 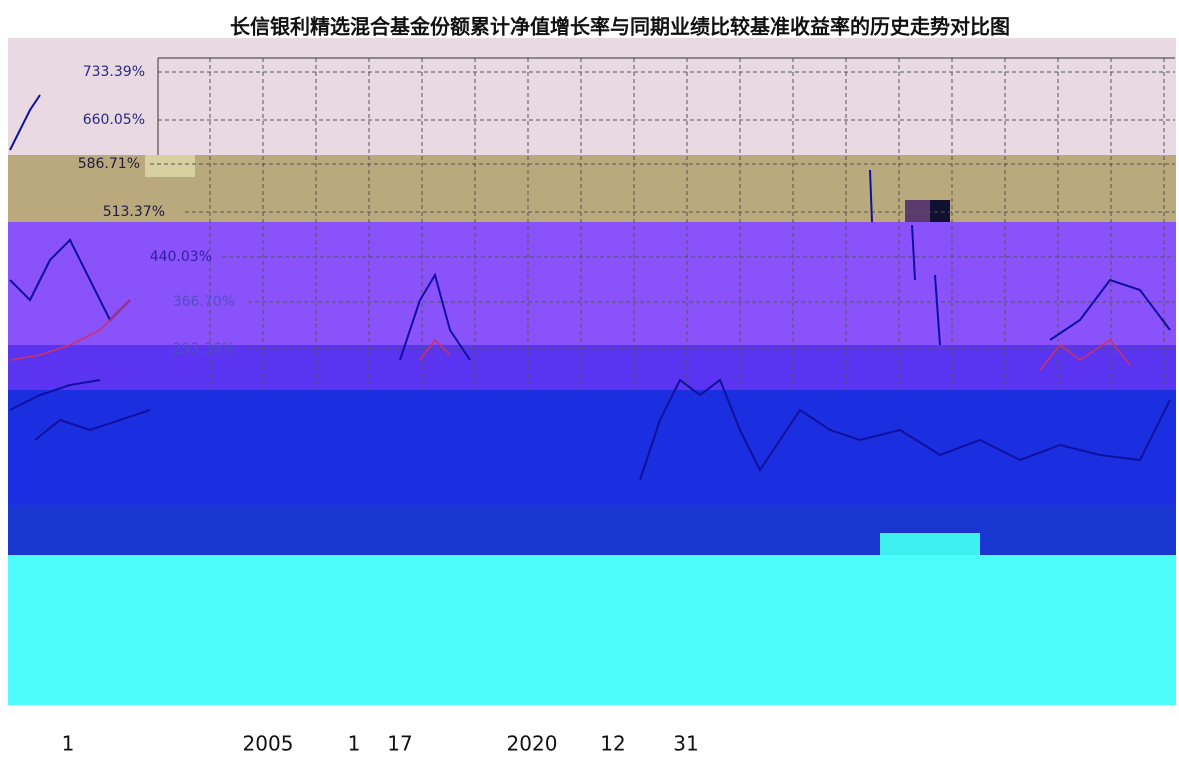 What do you see at coordinates (204, 302) in the screenshot?
I see `y-tick-label: 366.70%` at bounding box center [204, 302].